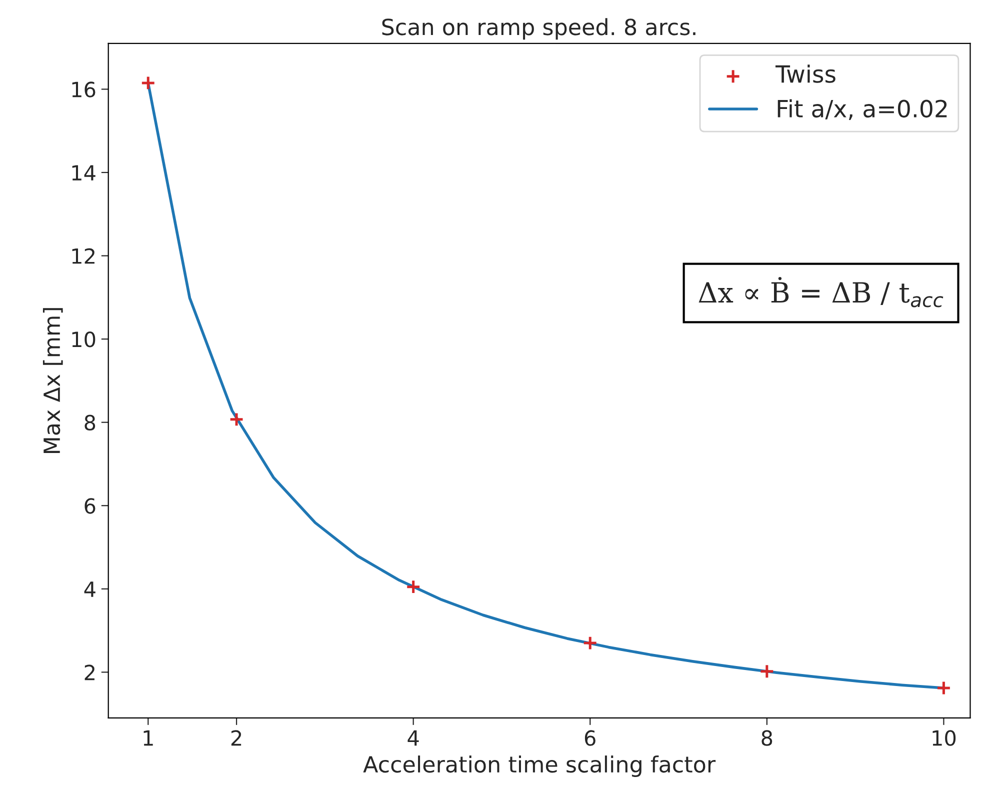  What do you see at coordinates (84, 90) in the screenshot?
I see `y-tick-label: 16` at bounding box center [84, 90].